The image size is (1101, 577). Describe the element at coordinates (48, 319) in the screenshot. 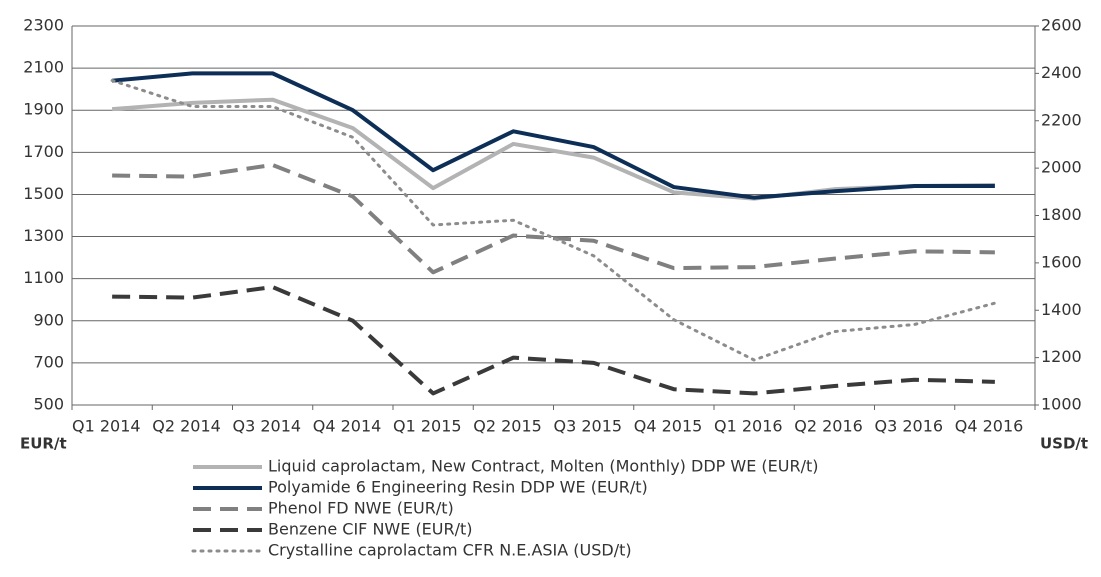

I see `y-tick-label: 900` at that location.